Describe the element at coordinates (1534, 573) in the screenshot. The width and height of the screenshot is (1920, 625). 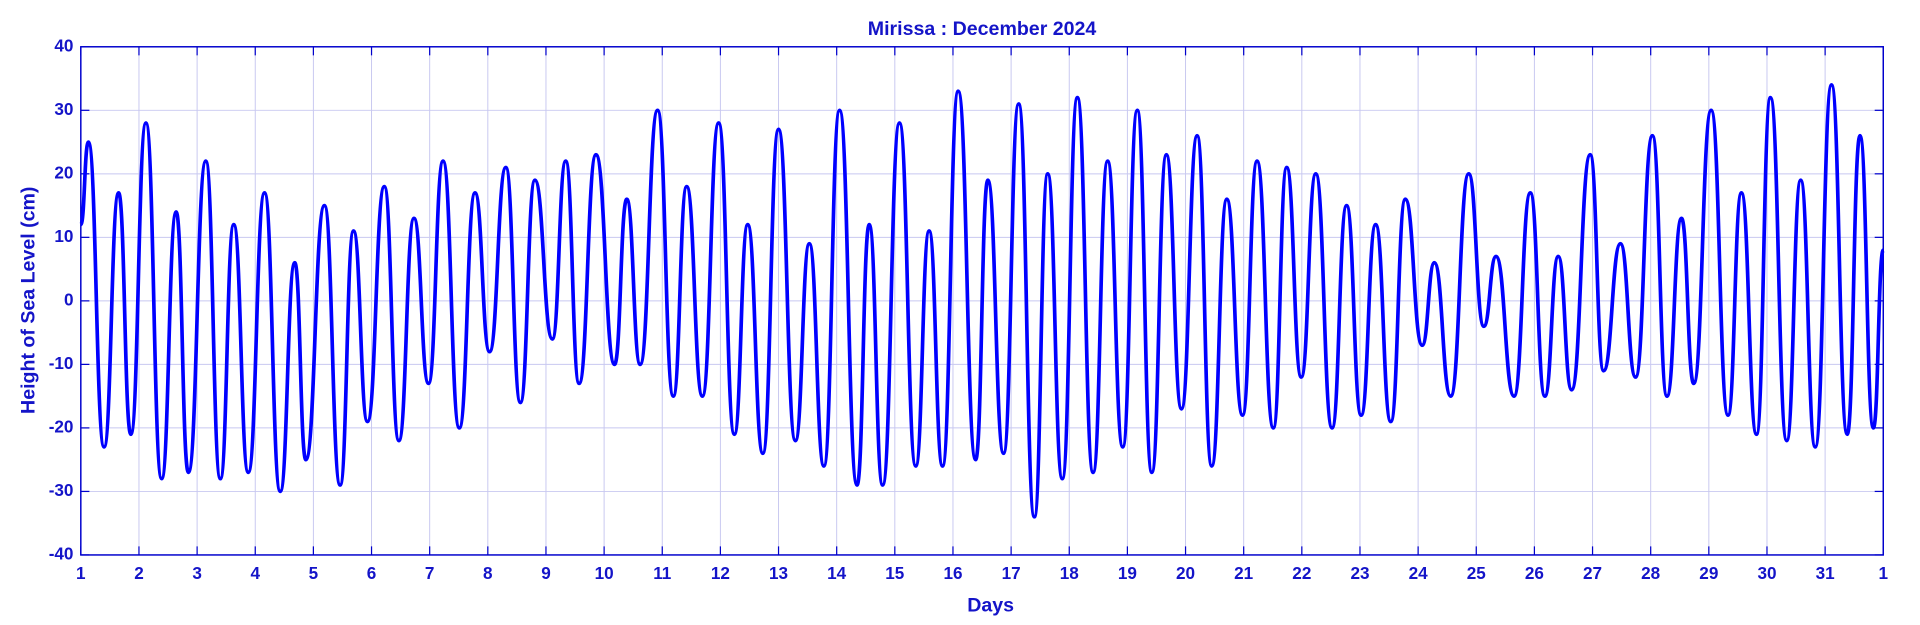
I see `x-tick-label: 26` at that location.